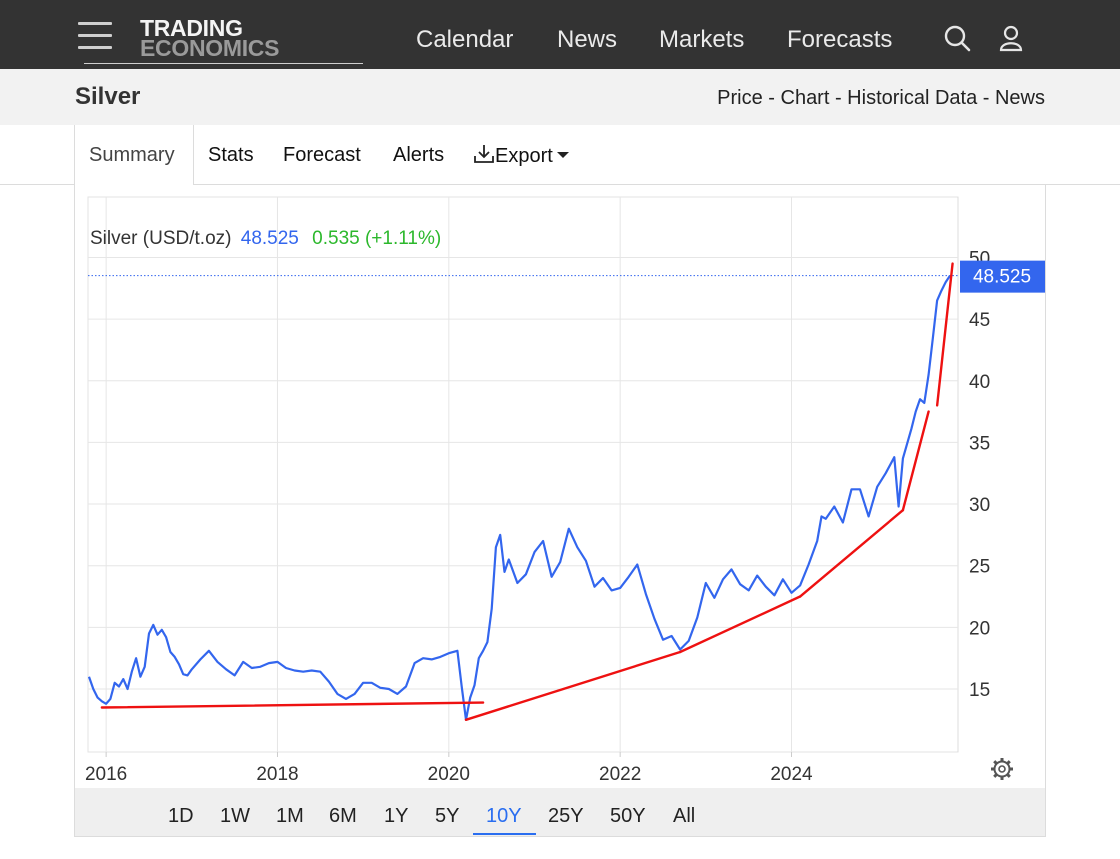 This screenshot has height=859, width=1120. What do you see at coordinates (377, 238) in the screenshot?
I see `legend-change: 0.535 (+1.11%)` at bounding box center [377, 238].